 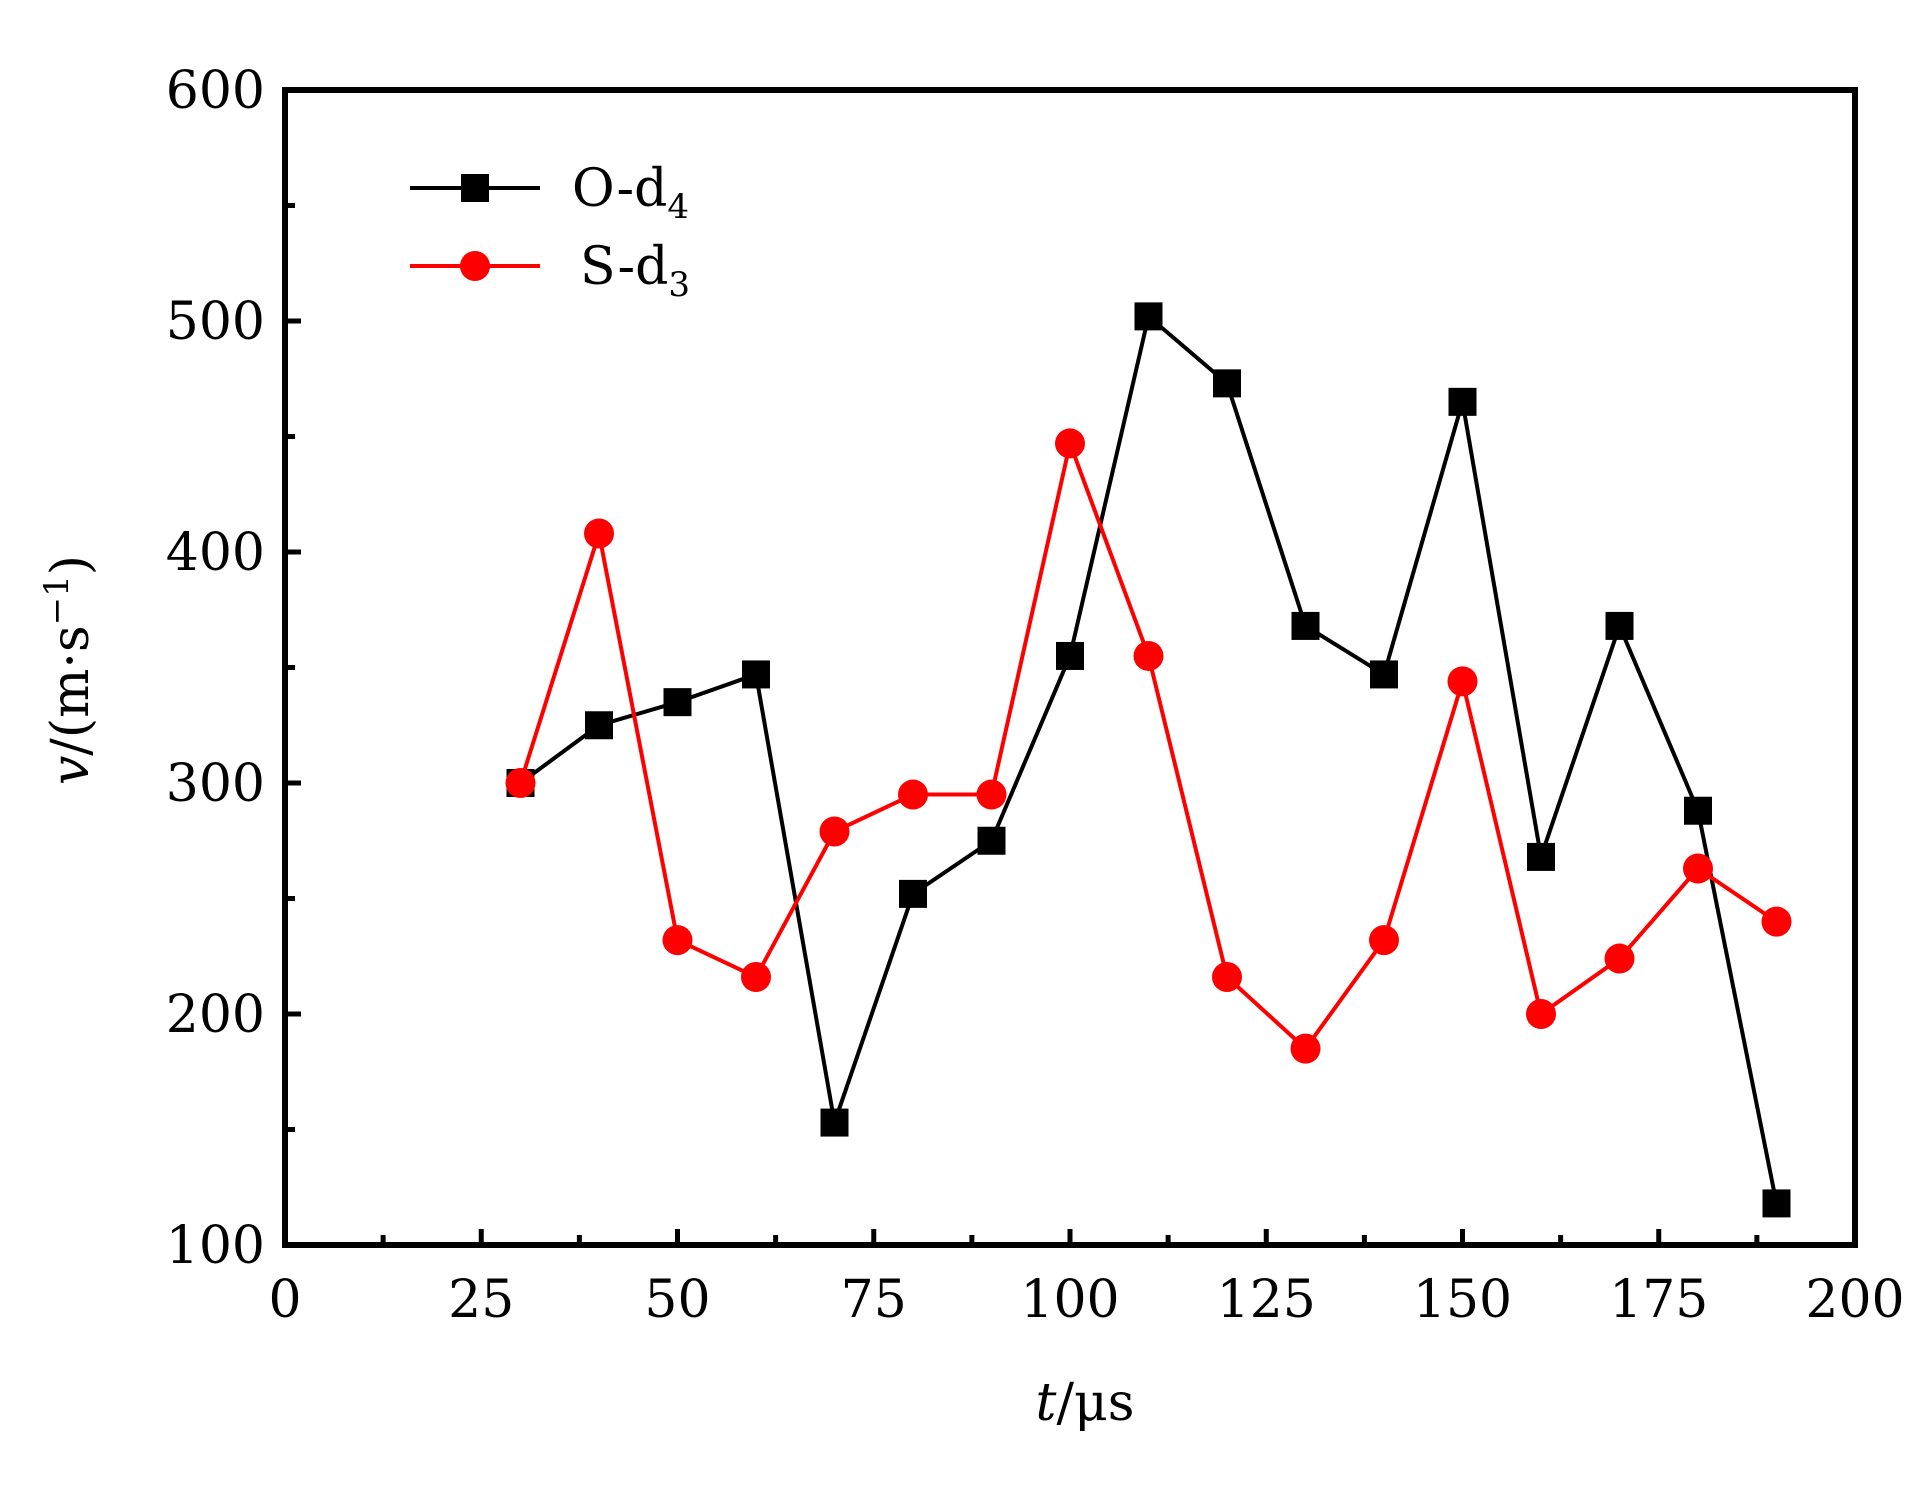 I want to click on legend-sub-o-d4: 4, so click(x=678, y=207).